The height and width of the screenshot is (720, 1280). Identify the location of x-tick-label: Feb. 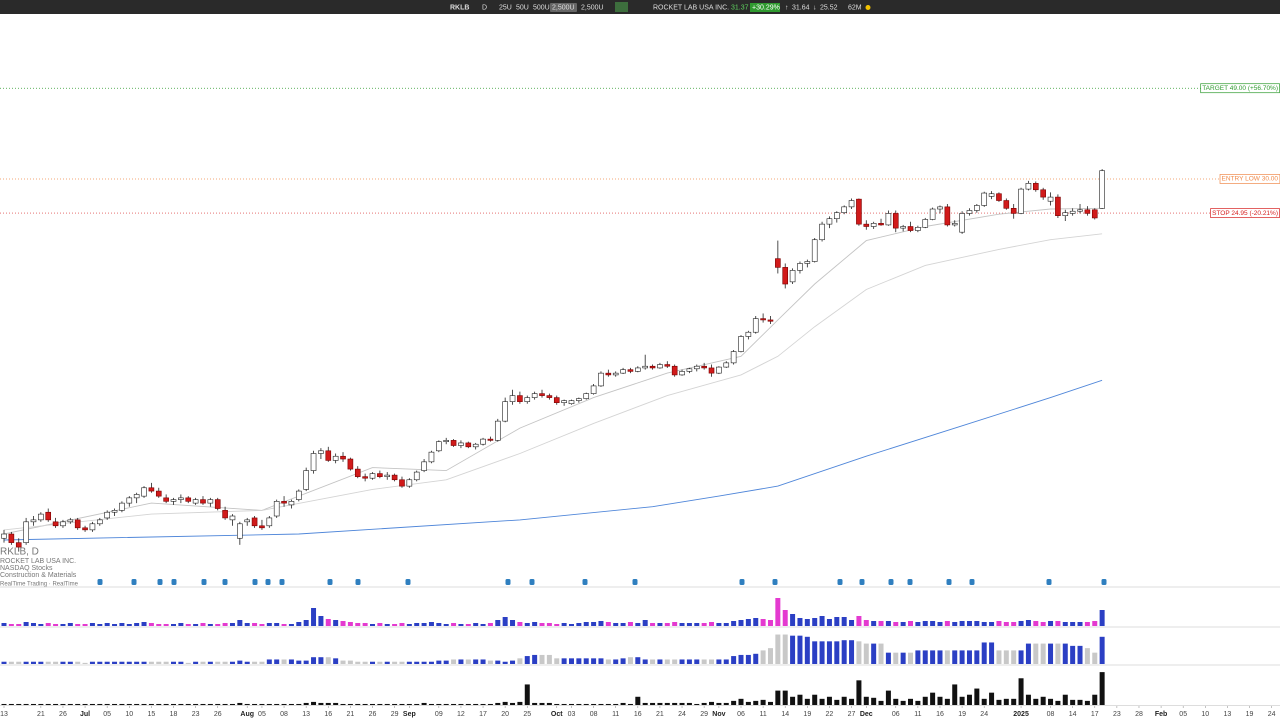
(1161, 714).